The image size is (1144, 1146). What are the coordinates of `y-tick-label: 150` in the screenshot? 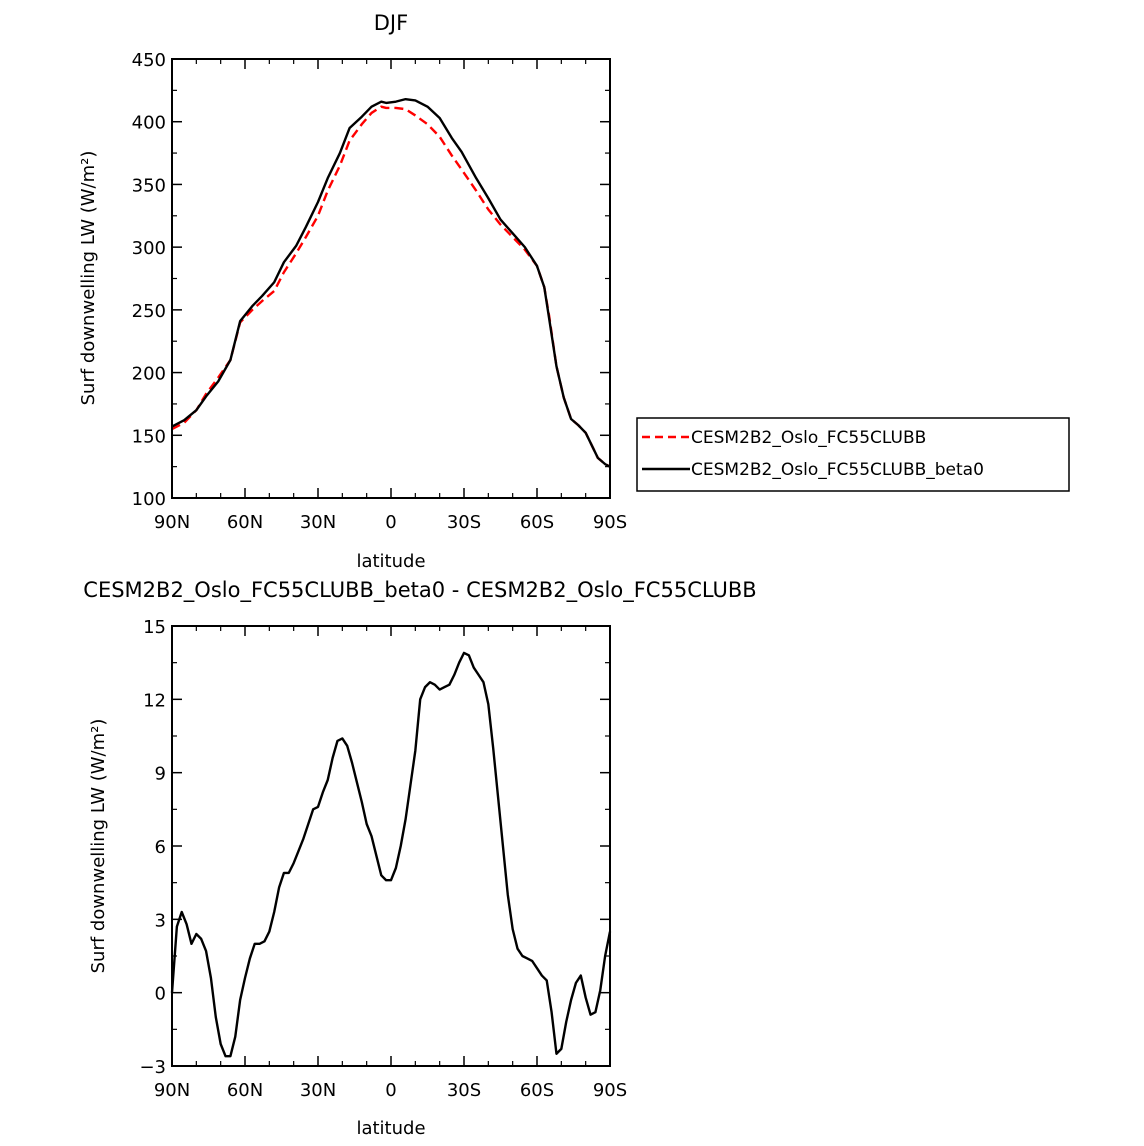 It's located at (149, 436).